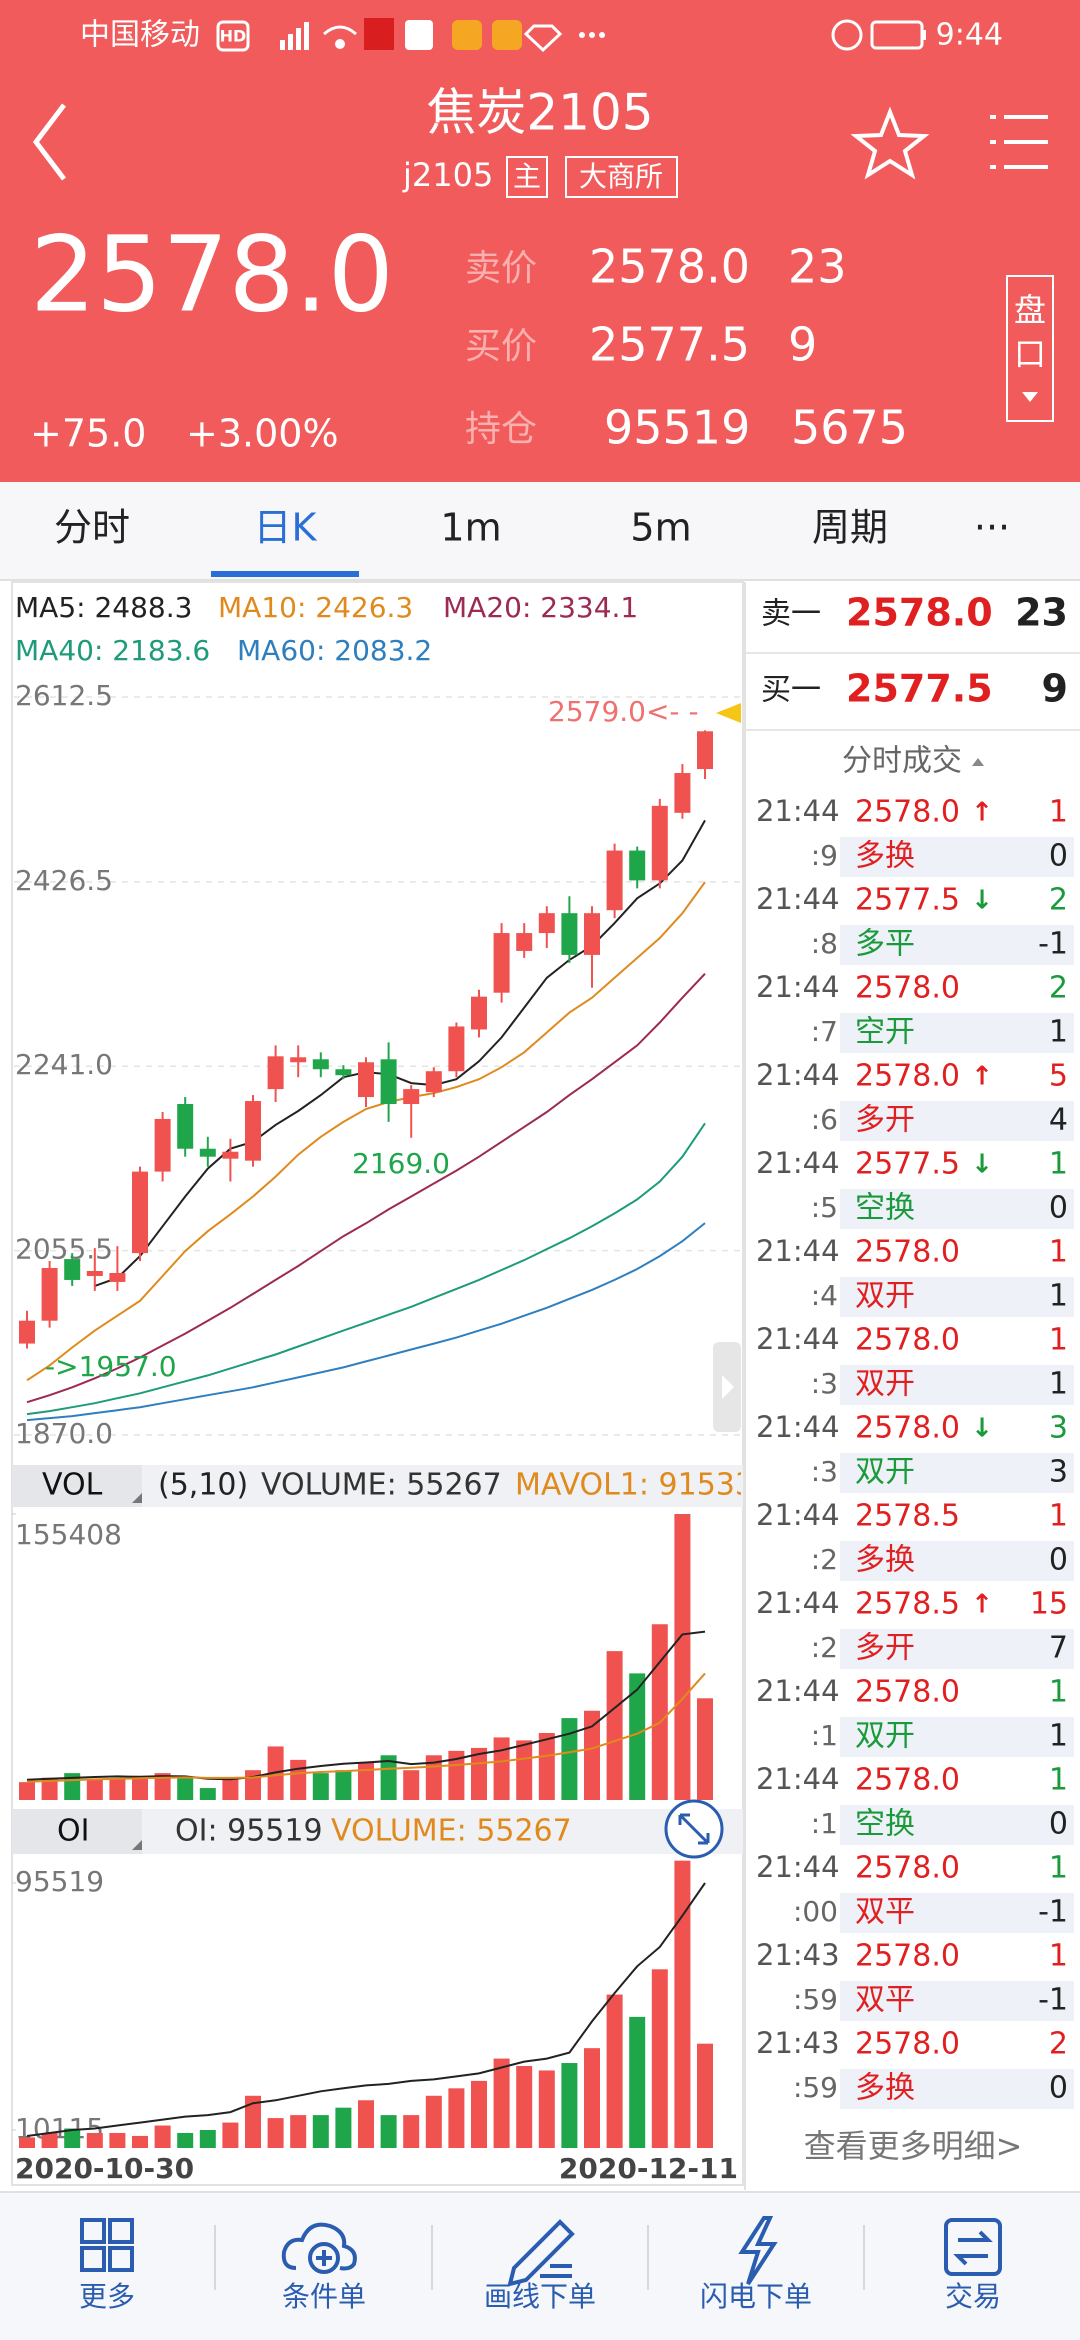 The image size is (1080, 2340). Describe the element at coordinates (49, 142) in the screenshot. I see `back-button` at that location.